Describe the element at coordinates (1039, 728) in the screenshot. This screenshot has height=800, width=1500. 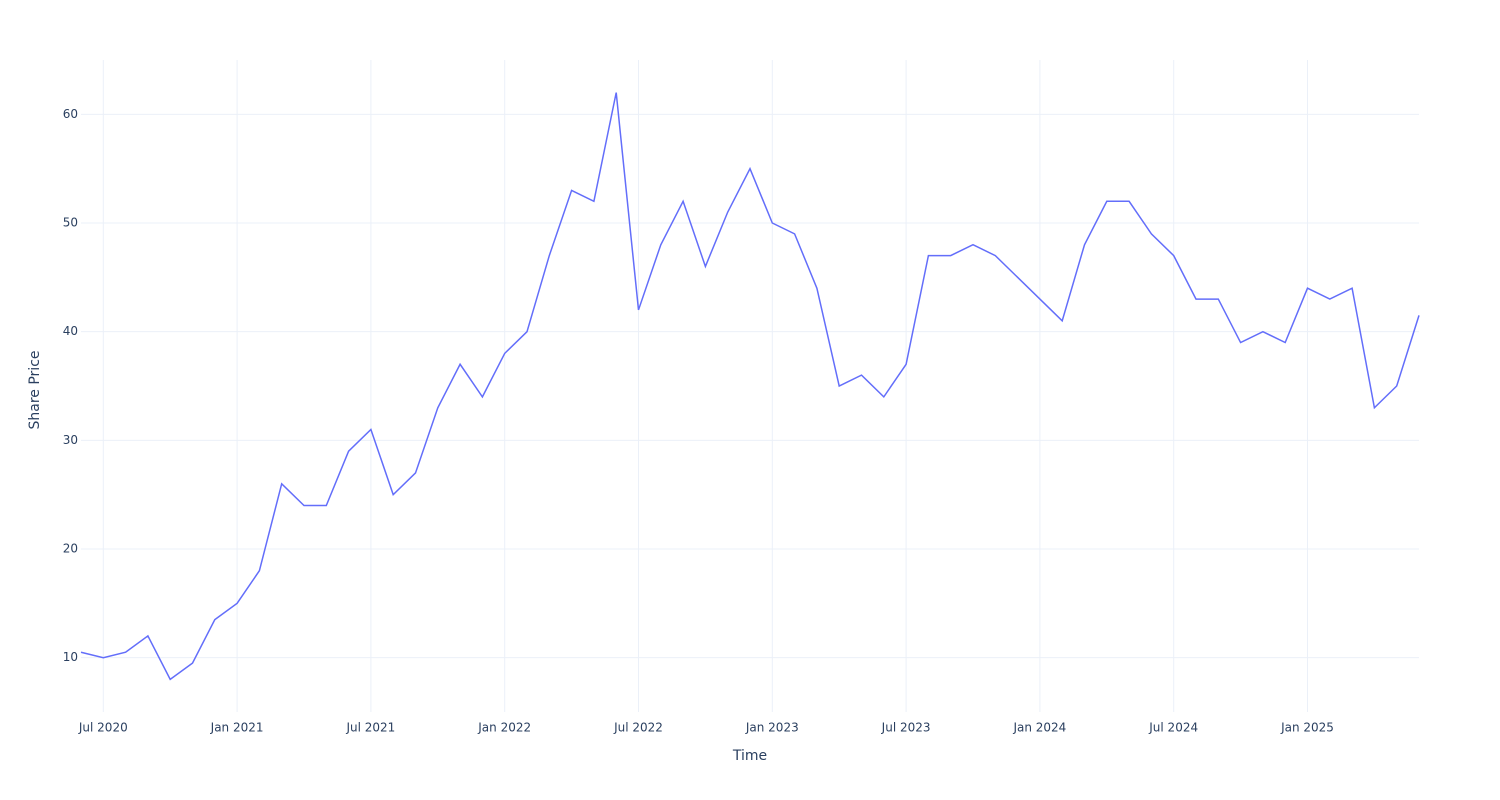
I see `x-tick-label: Jan 2024` at that location.